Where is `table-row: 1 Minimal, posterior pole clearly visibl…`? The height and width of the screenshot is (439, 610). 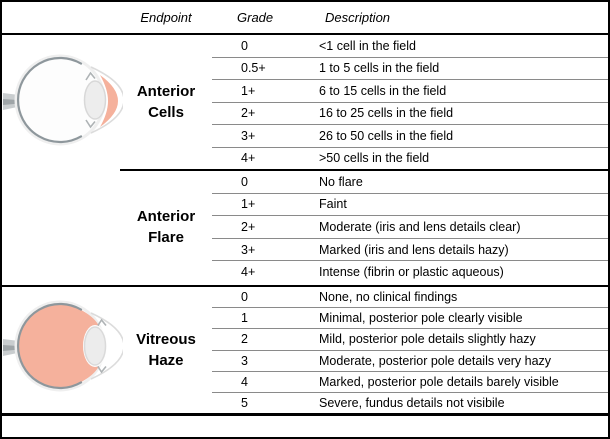 table-row: 1 Minimal, posterior pole clearly visibl… is located at coordinates (410, 317).